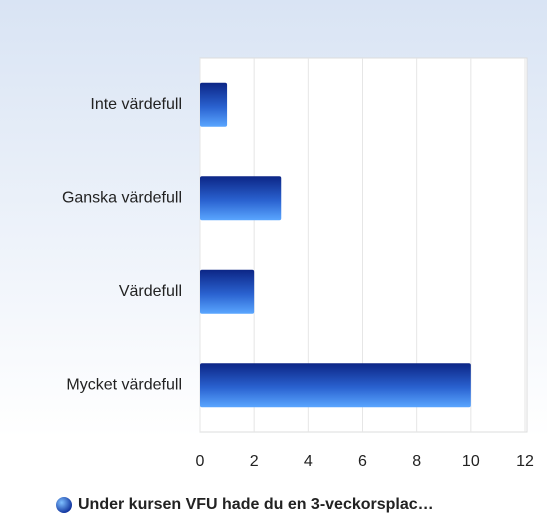 The width and height of the screenshot is (547, 520). What do you see at coordinates (471, 461) in the screenshot?
I see `x-tick-label: 10` at bounding box center [471, 461].